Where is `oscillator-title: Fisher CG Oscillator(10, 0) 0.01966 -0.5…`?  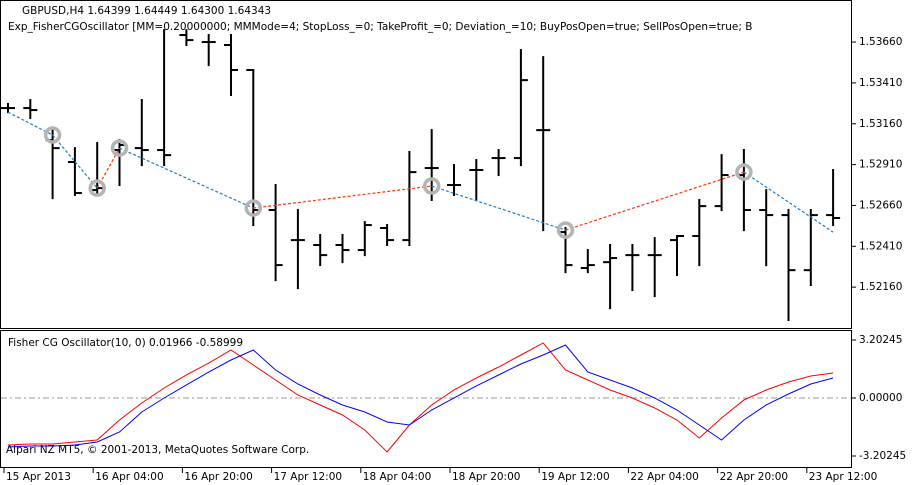
oscillator-title: Fisher CG Oscillator(10, 0) 0.01966 -0.5… is located at coordinates (125, 343).